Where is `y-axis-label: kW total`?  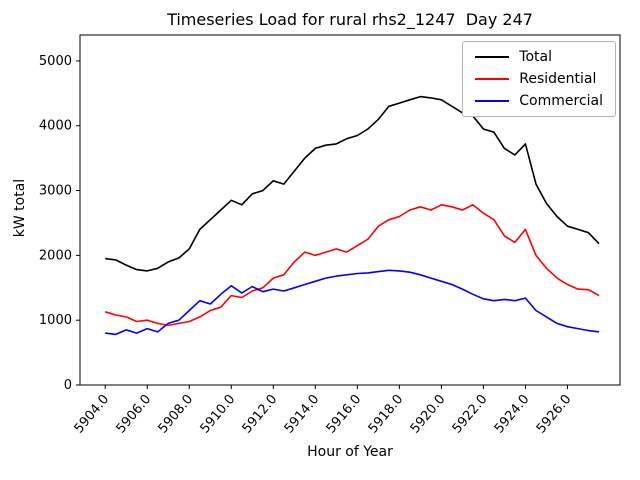 y-axis-label: kW total is located at coordinates (20, 208).